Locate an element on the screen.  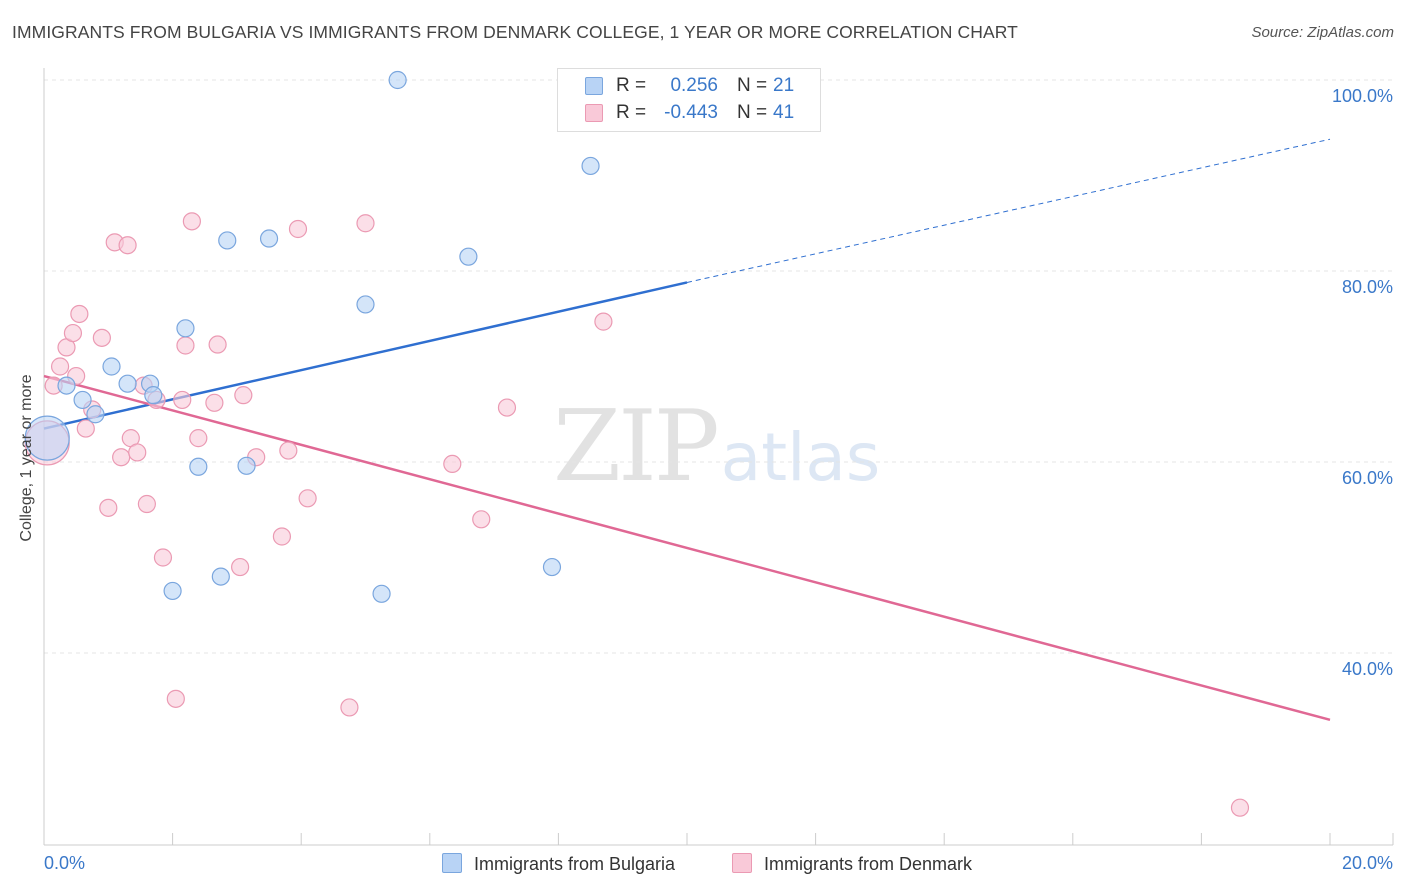
y-tick-label: 100.0% is located at coordinates (1362, 96).